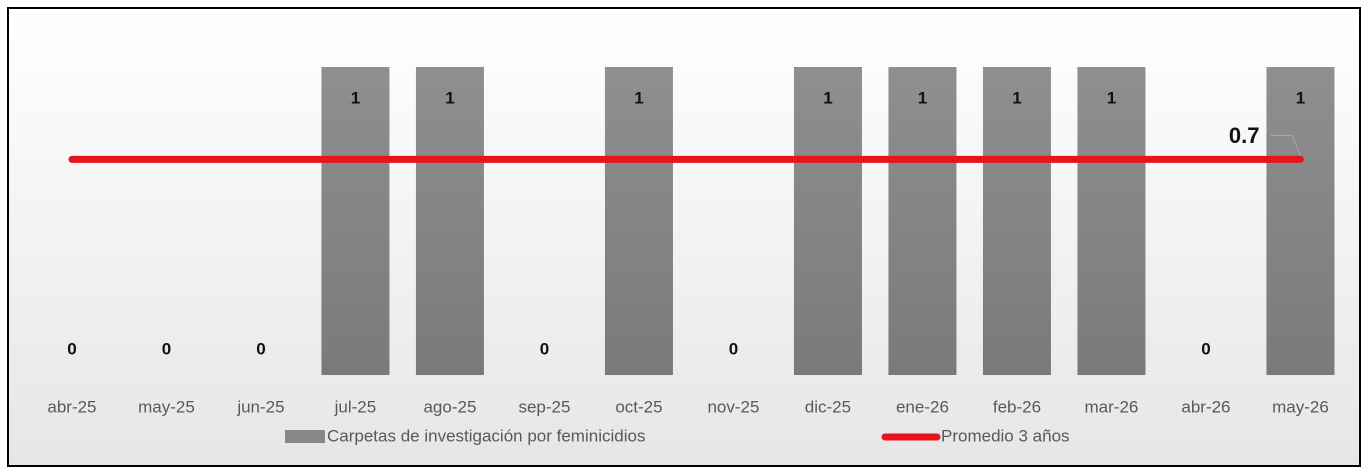  I want to click on x-tick-label: sep-25, so click(544, 406).